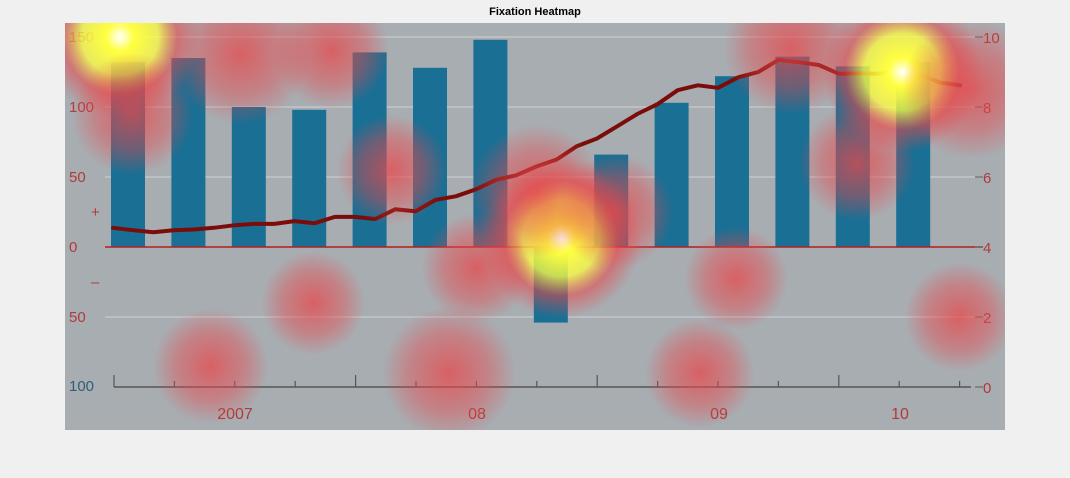 This screenshot has width=1070, height=478. I want to click on left-axis-tick-label: 0, so click(73, 247).